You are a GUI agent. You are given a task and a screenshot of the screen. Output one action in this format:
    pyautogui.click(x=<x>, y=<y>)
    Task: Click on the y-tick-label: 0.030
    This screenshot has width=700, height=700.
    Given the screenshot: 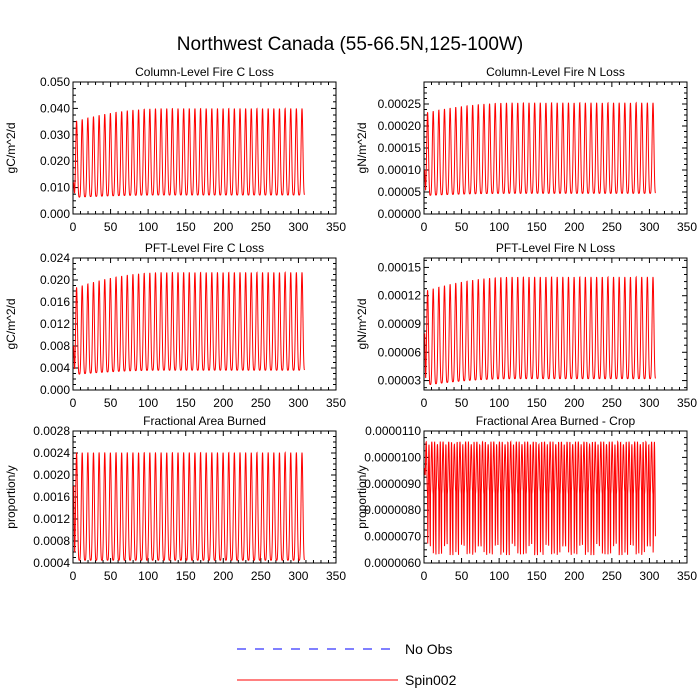 What is the action you would take?
    pyautogui.click(x=55, y=135)
    